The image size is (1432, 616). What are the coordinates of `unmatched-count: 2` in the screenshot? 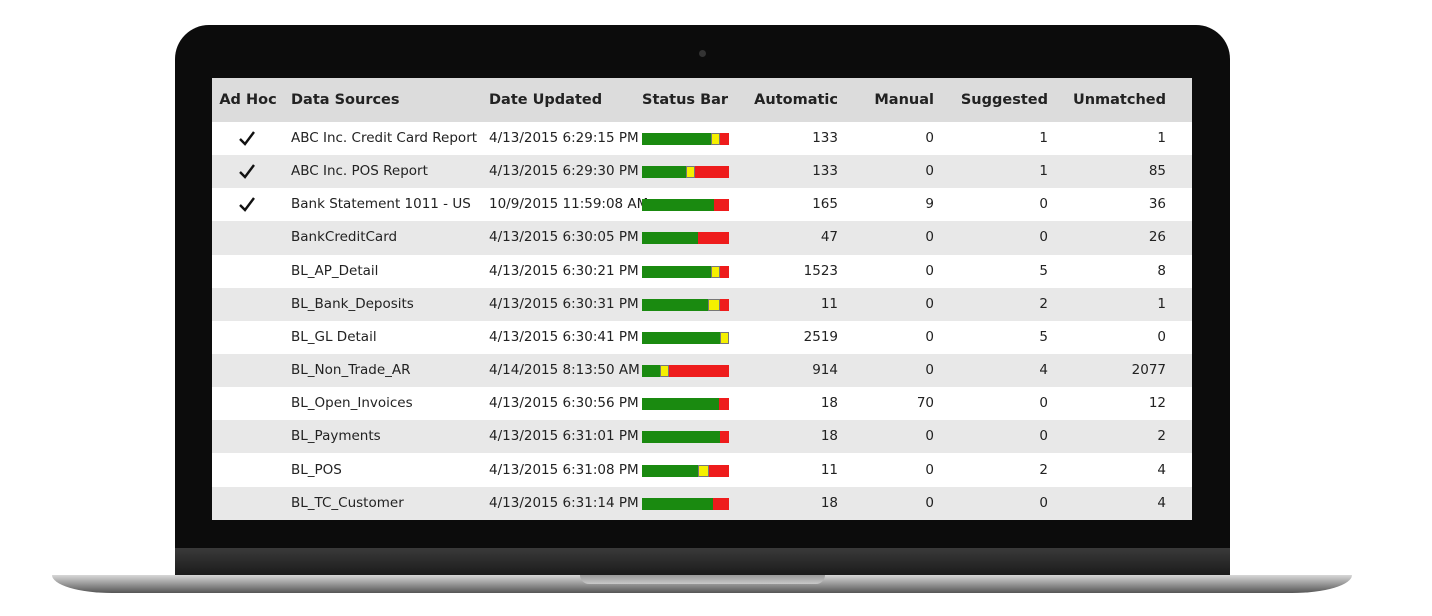 It's located at (1161, 436).